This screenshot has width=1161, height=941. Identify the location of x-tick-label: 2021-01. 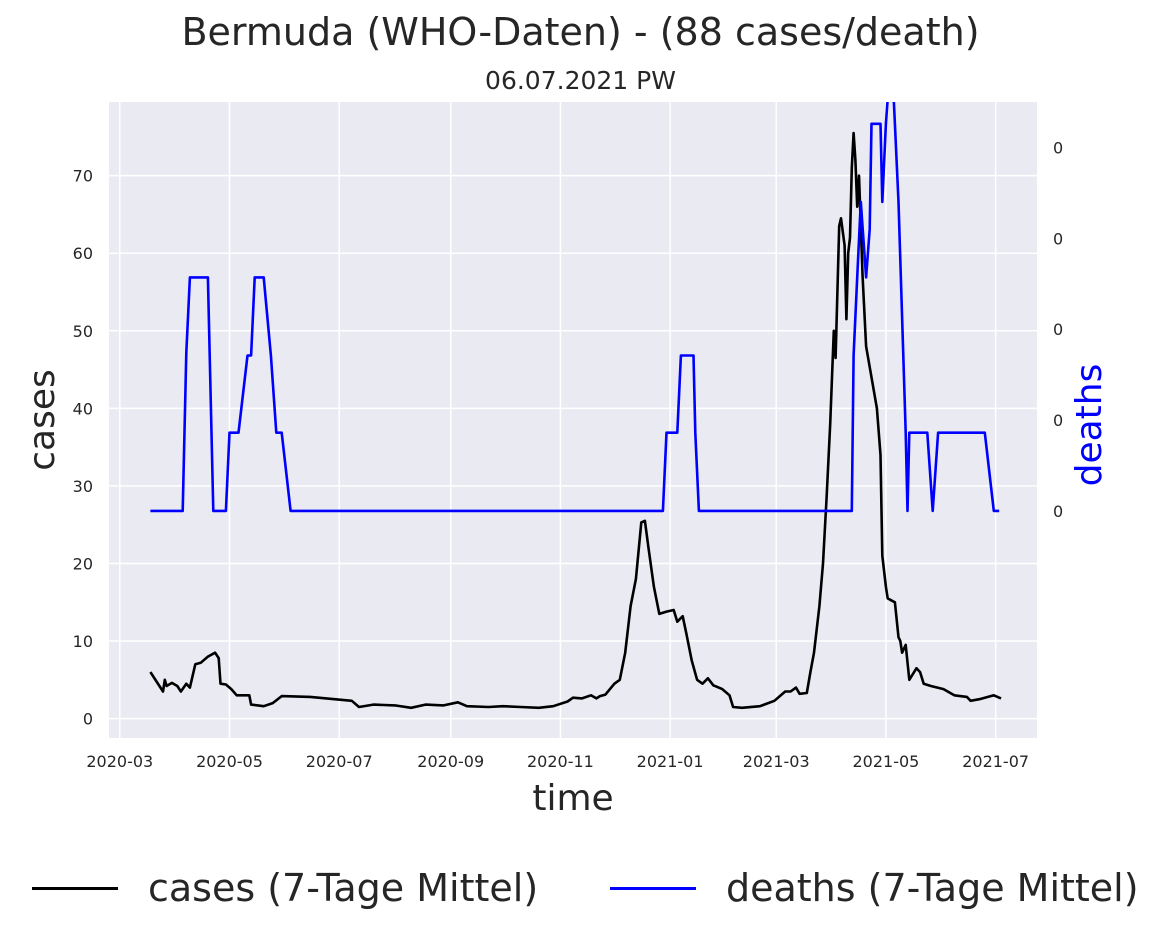
(670, 761).